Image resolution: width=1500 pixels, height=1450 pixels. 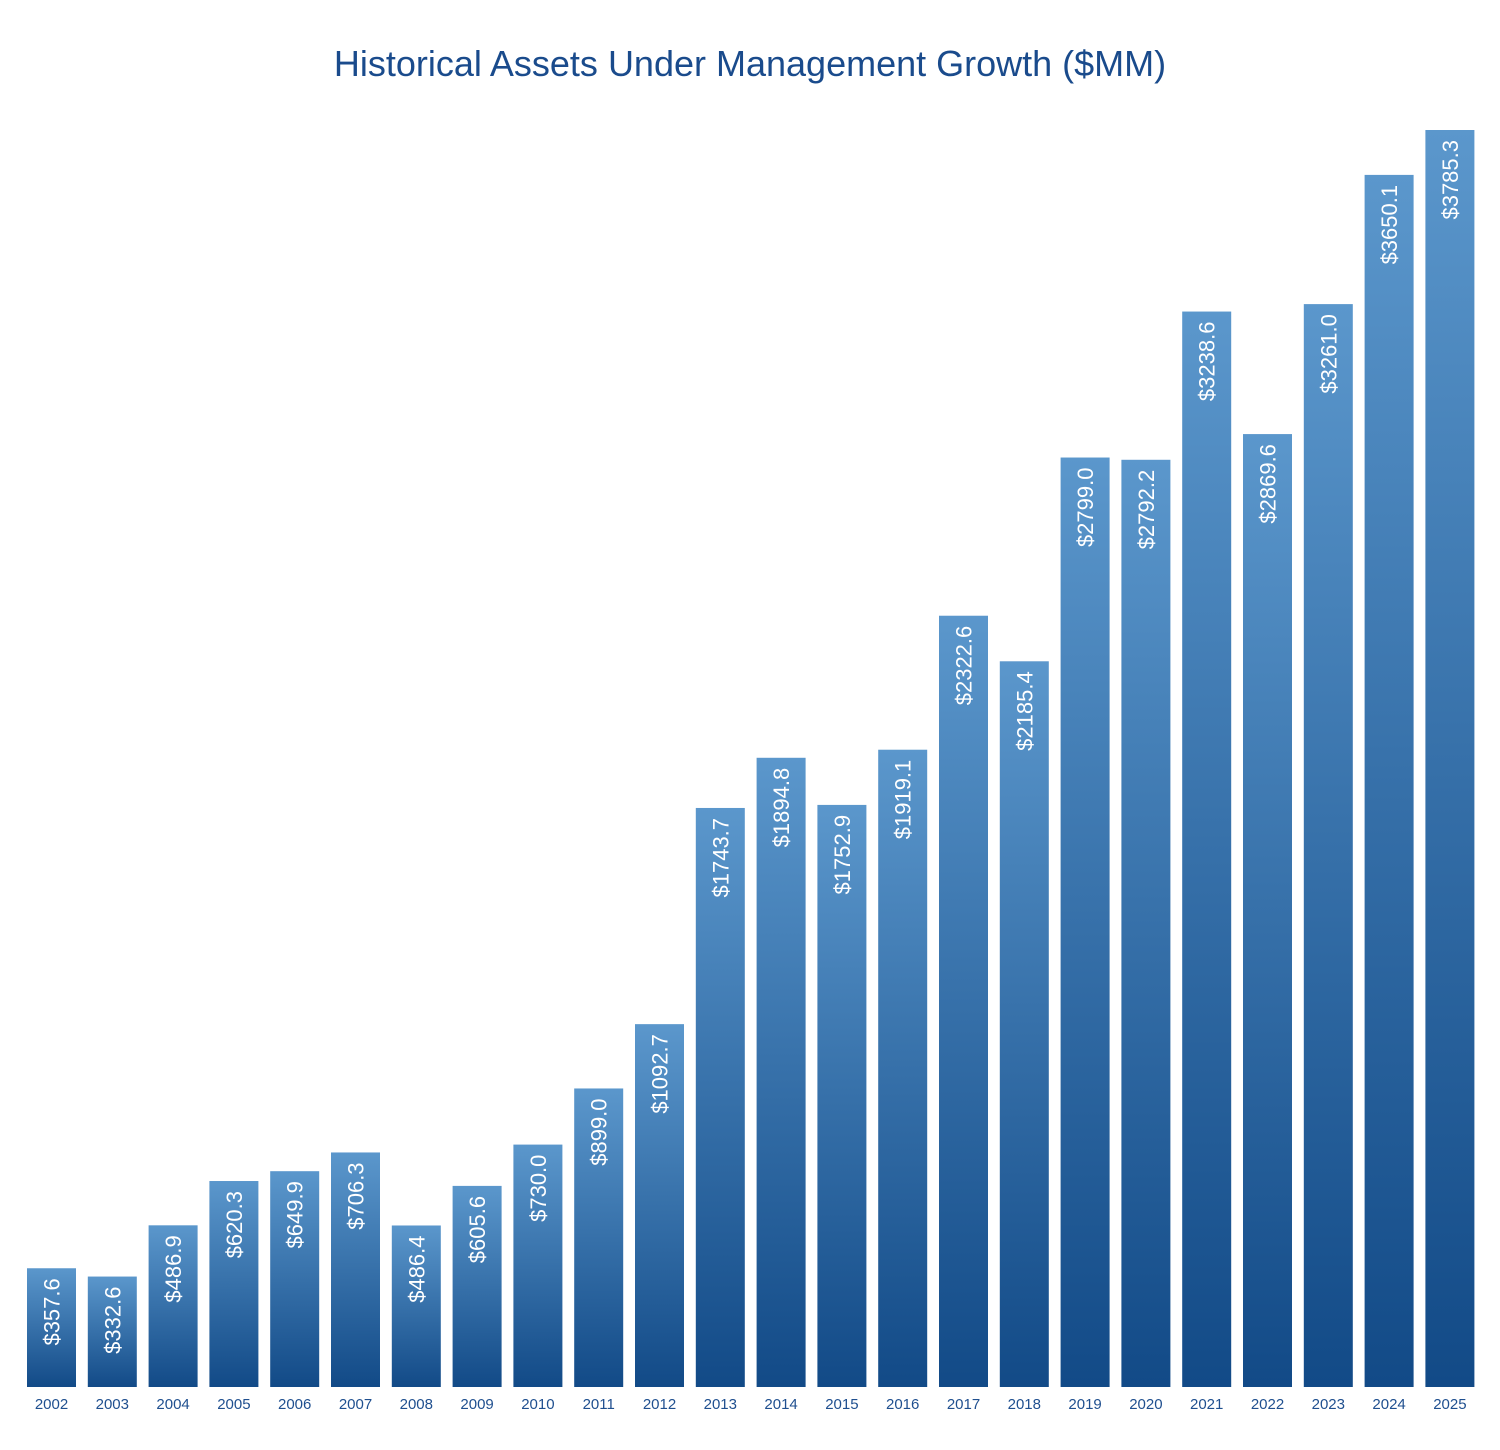 What do you see at coordinates (599, 1404) in the screenshot?
I see `x-tick-label: 2011` at bounding box center [599, 1404].